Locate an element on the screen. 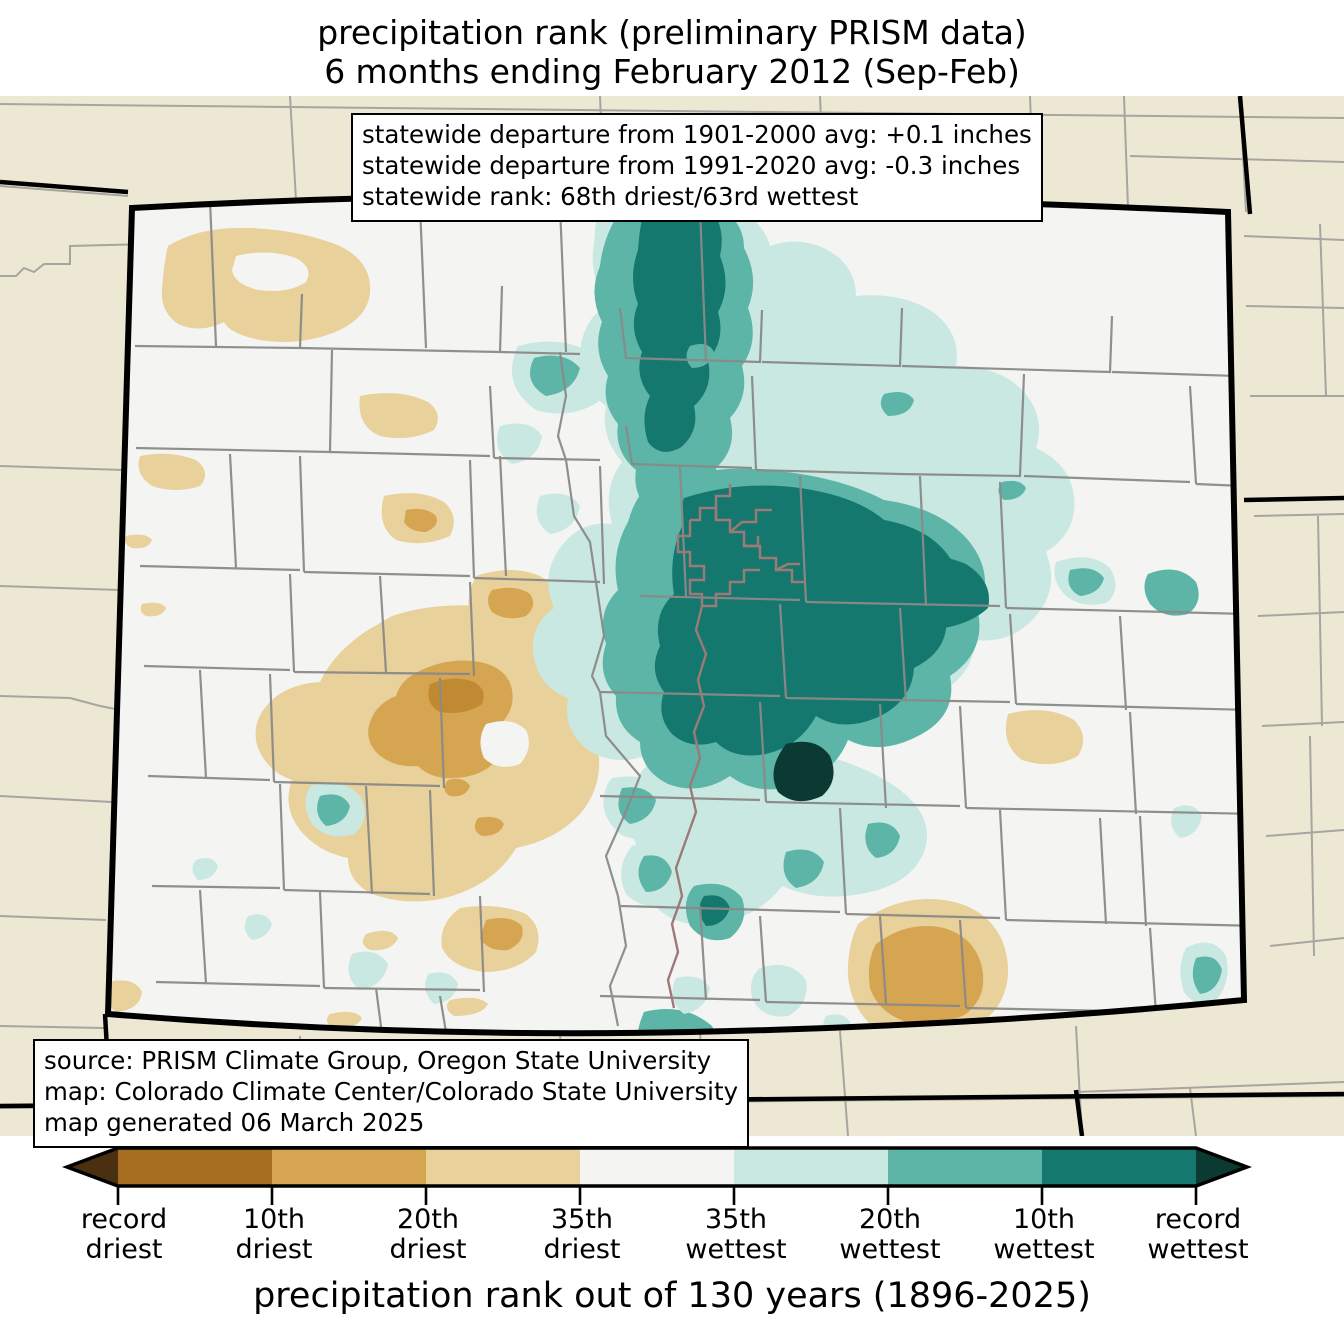 The height and width of the screenshot is (1332, 1344). colorbar-band-20th-to-10th-wettest is located at coordinates (965, 1167).